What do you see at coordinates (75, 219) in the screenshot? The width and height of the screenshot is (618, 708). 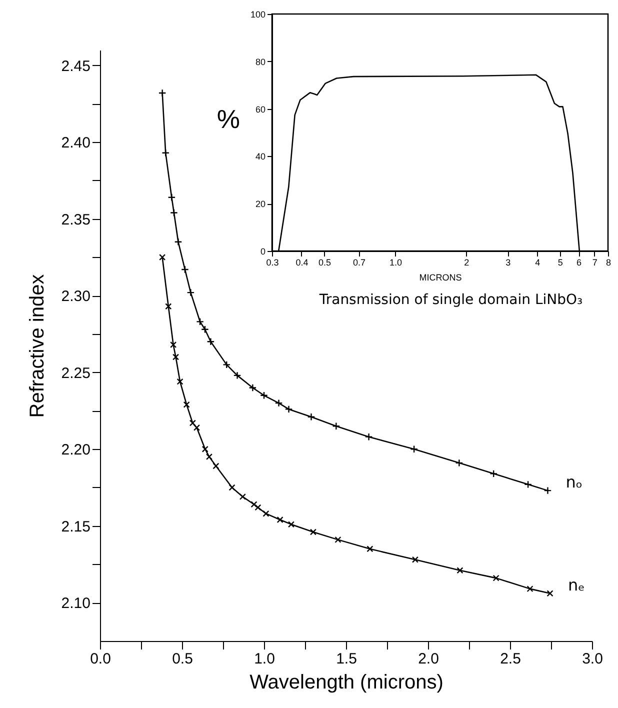 I see `y-tick-label: 2.35` at bounding box center [75, 219].